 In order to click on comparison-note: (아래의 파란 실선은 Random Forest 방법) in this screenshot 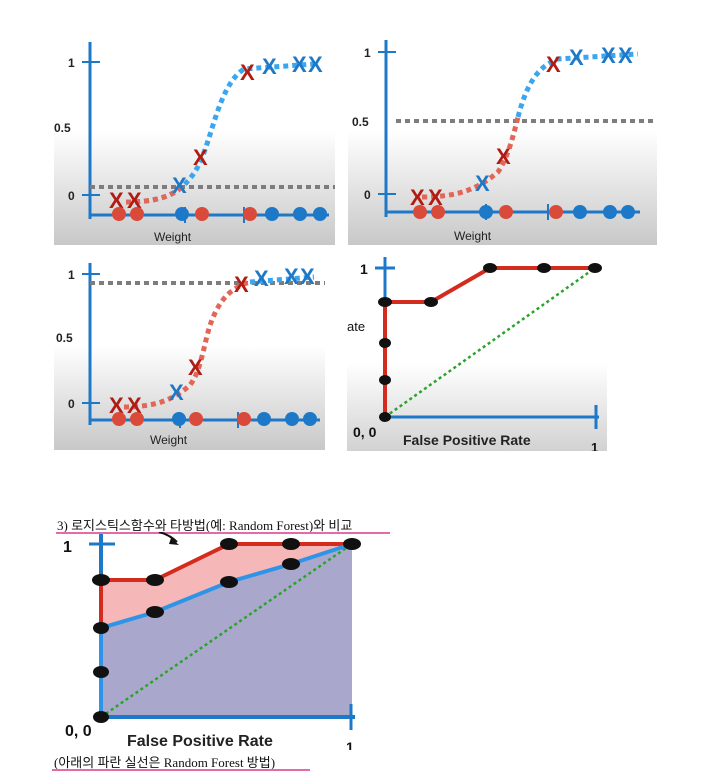, I will do `click(165, 762)`.